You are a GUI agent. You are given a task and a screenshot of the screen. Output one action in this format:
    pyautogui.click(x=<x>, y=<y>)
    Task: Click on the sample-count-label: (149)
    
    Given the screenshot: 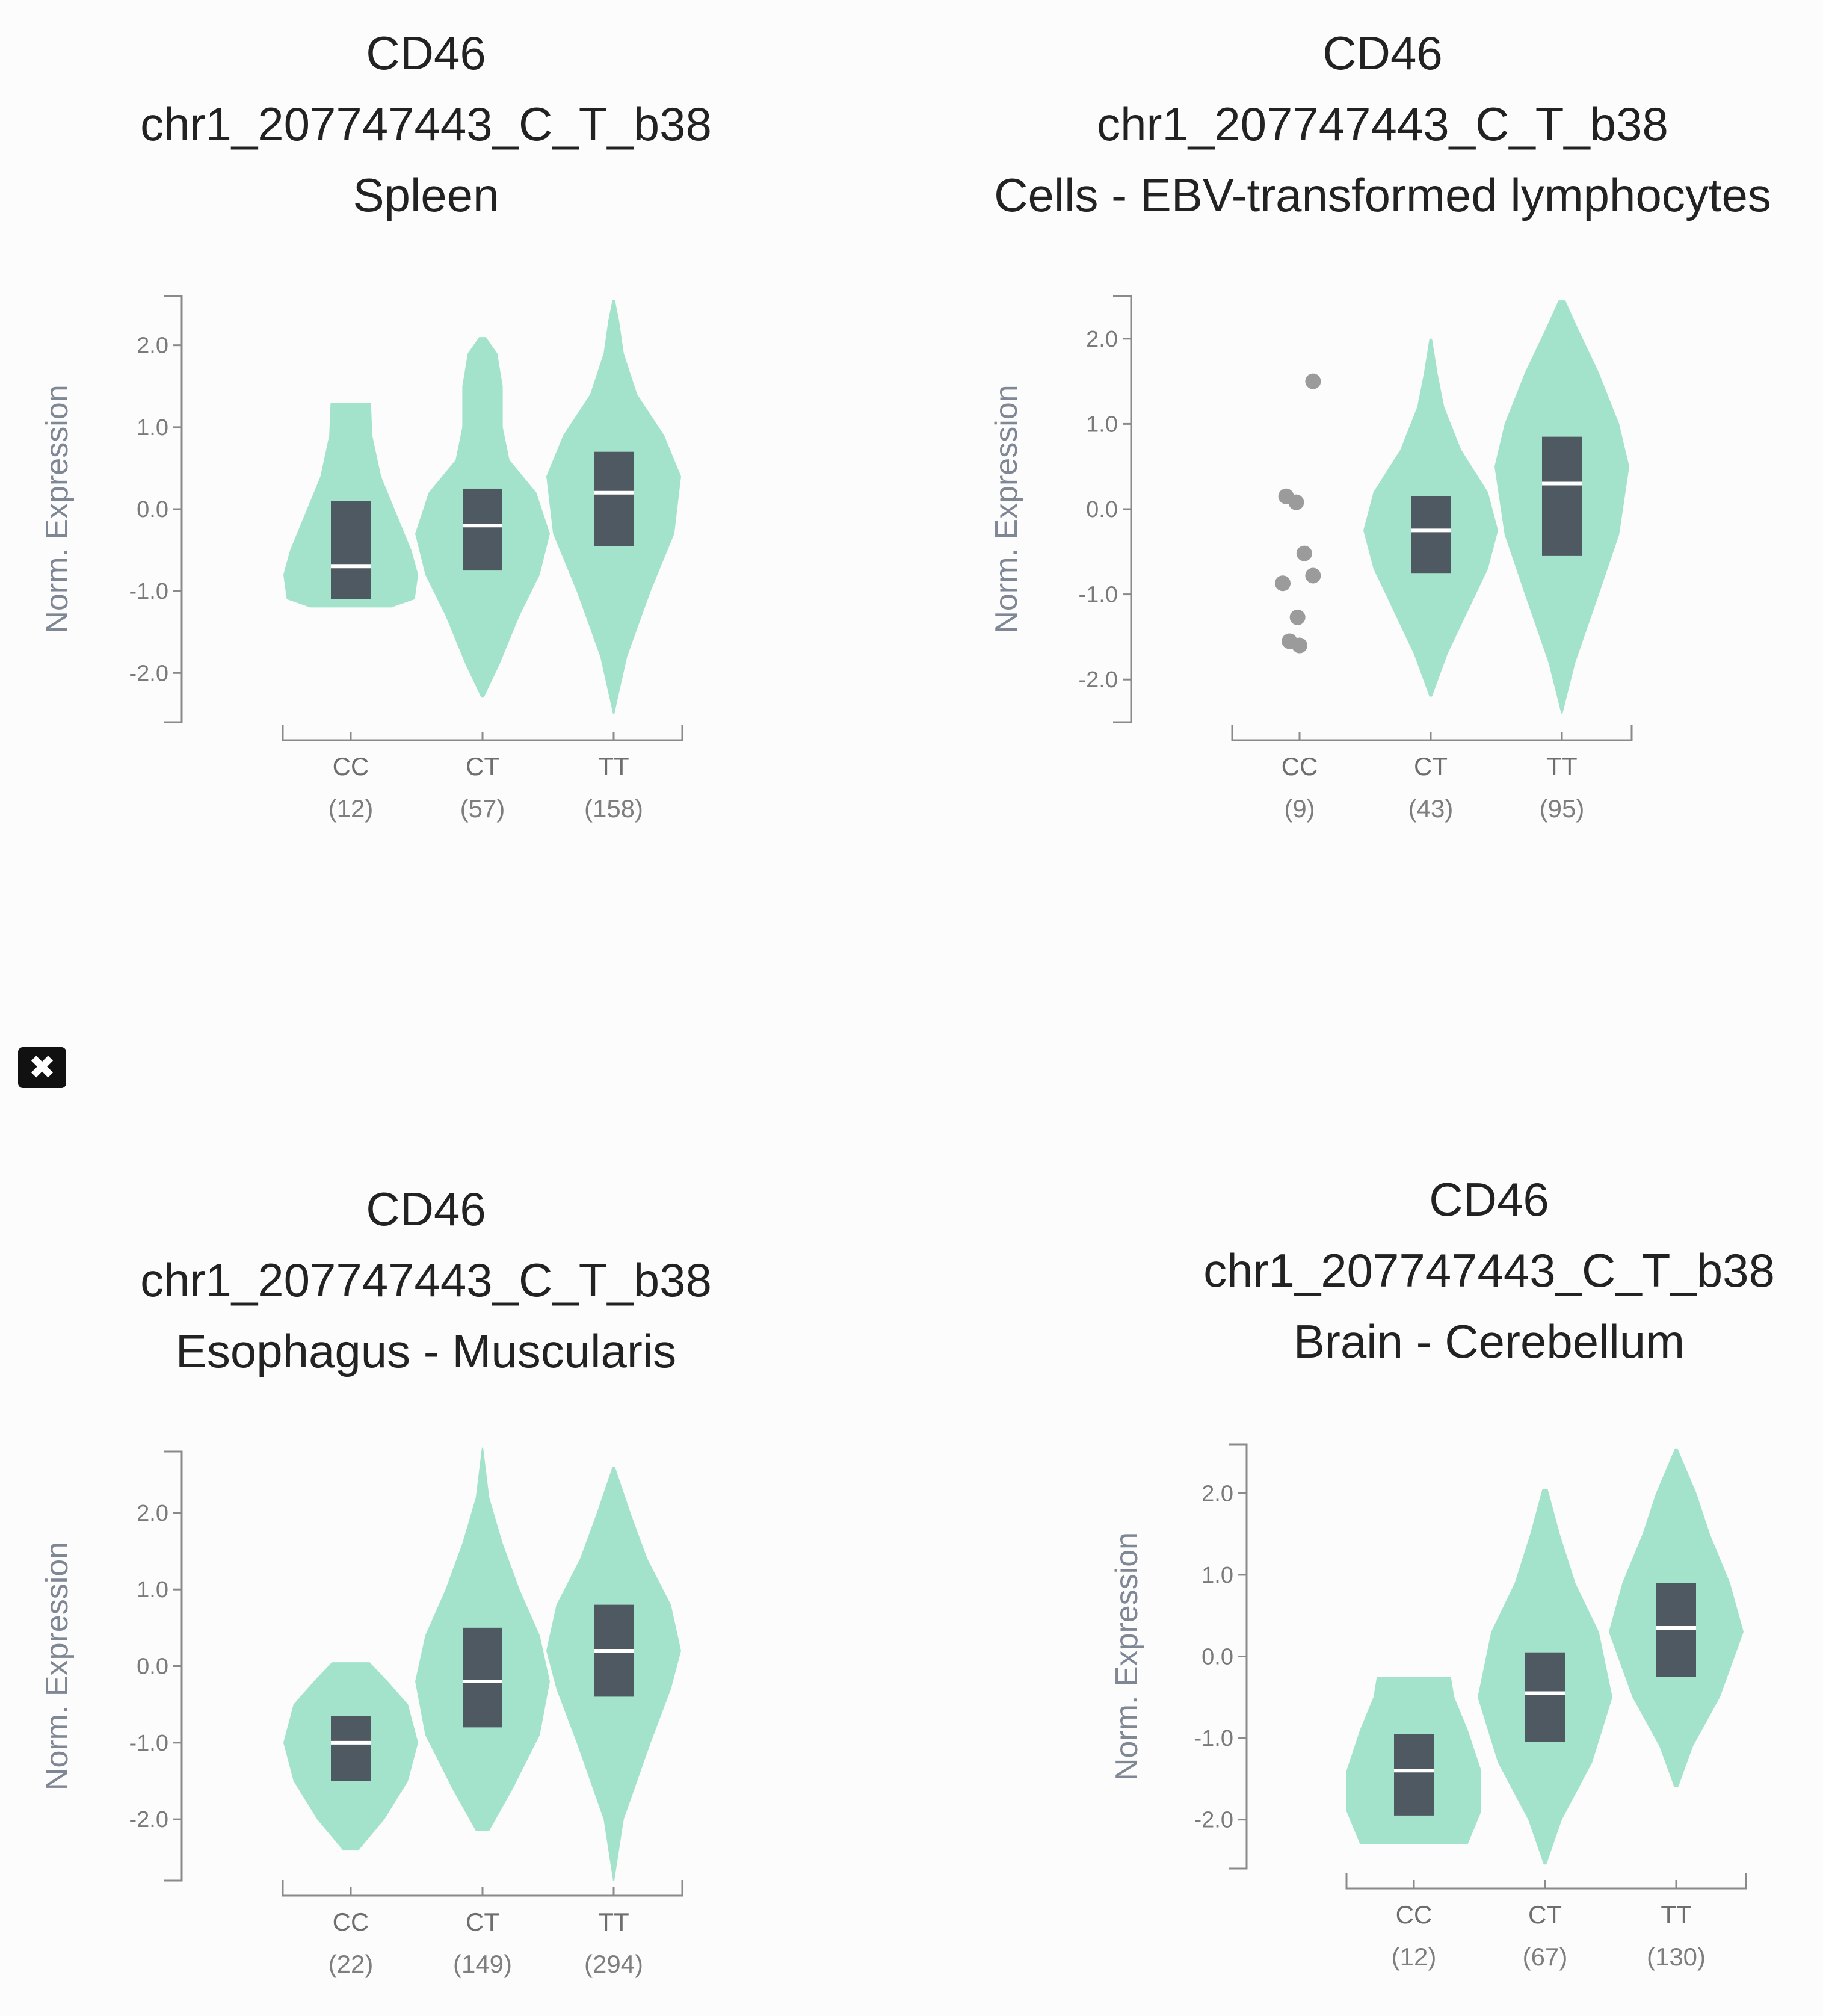 What is the action you would take?
    pyautogui.click(x=483, y=1964)
    